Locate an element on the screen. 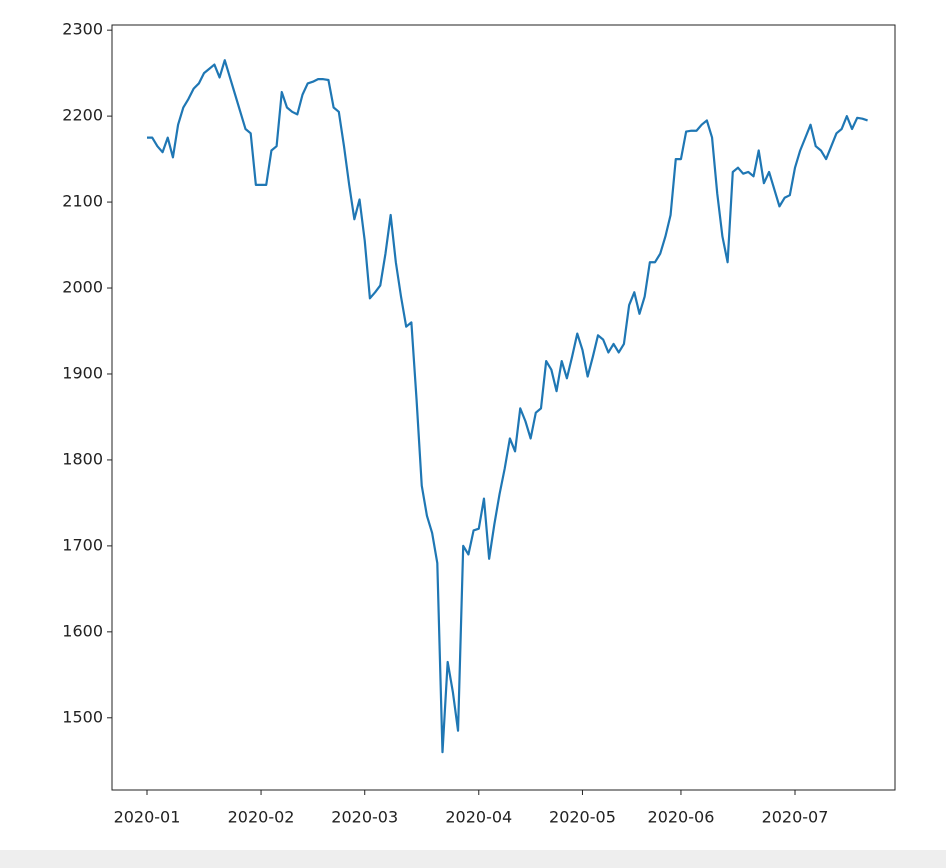 Image resolution: width=946 pixels, height=868 pixels. y-tick-label: 1700 is located at coordinates (82, 544).